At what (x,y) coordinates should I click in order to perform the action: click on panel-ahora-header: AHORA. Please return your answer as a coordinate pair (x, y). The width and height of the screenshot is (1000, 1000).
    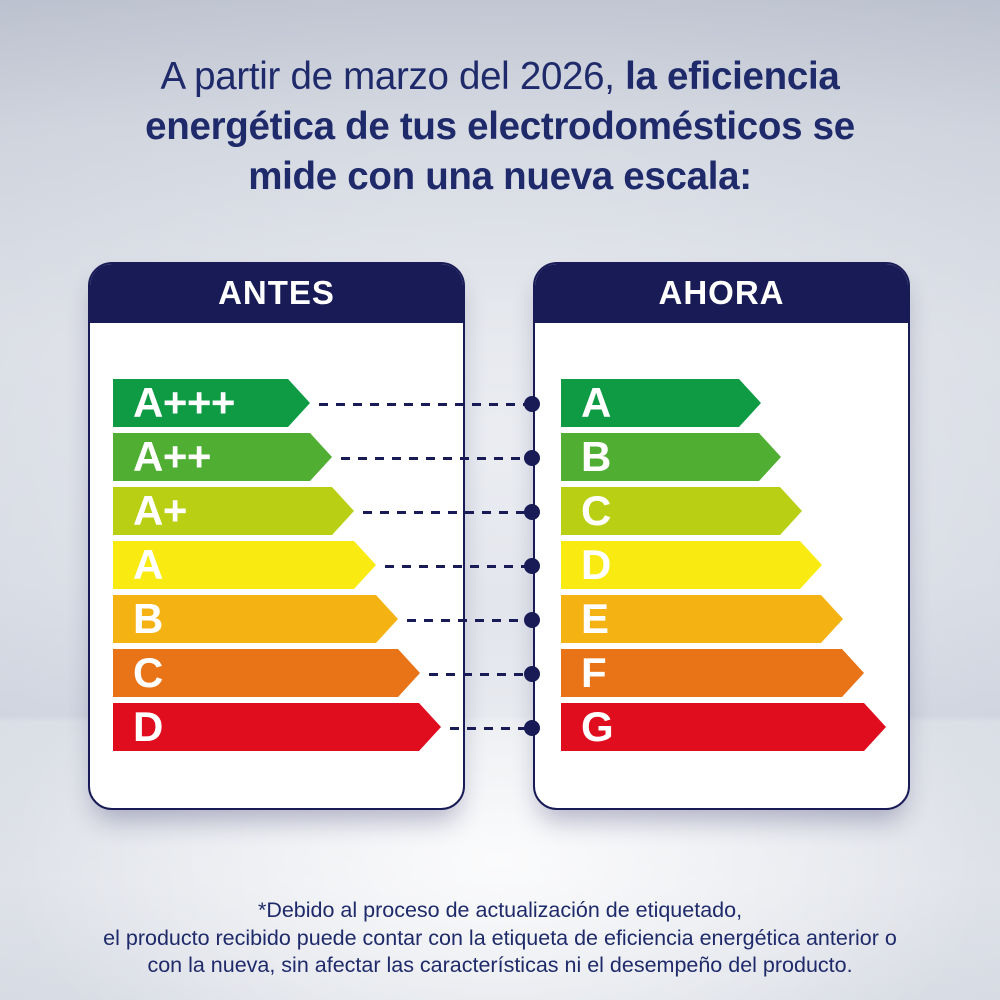
    Looking at the image, I should click on (721, 293).